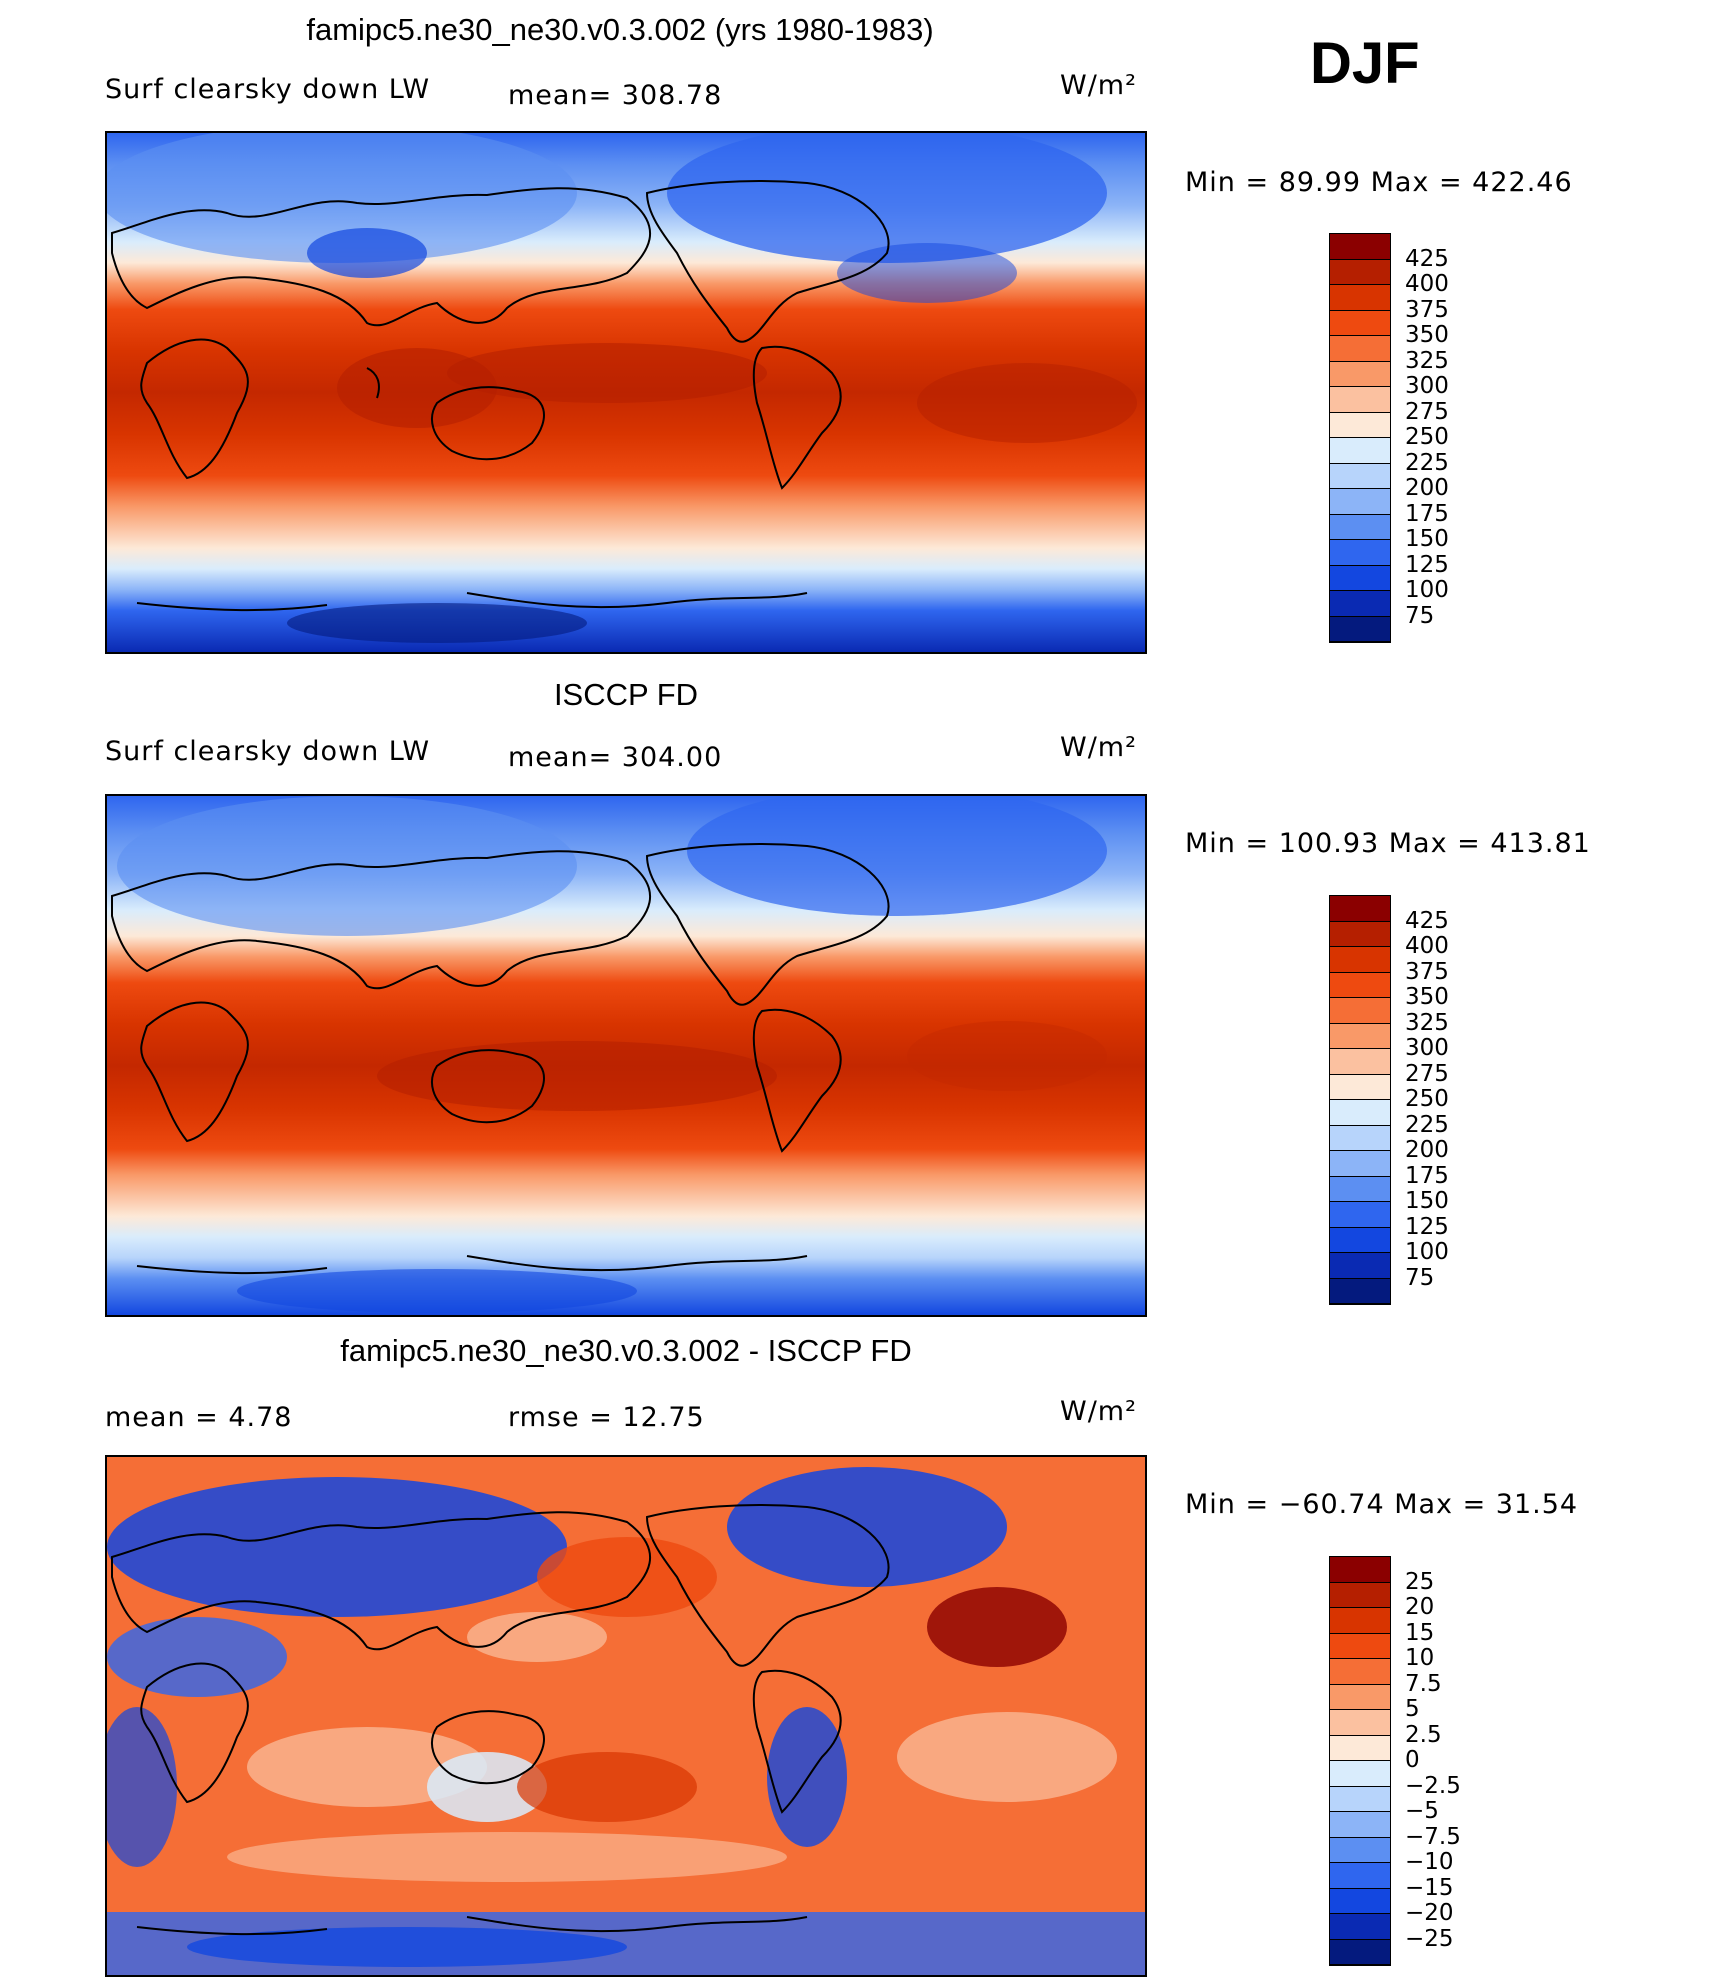  I want to click on panel-3-units: W/m², so click(1098, 1411).